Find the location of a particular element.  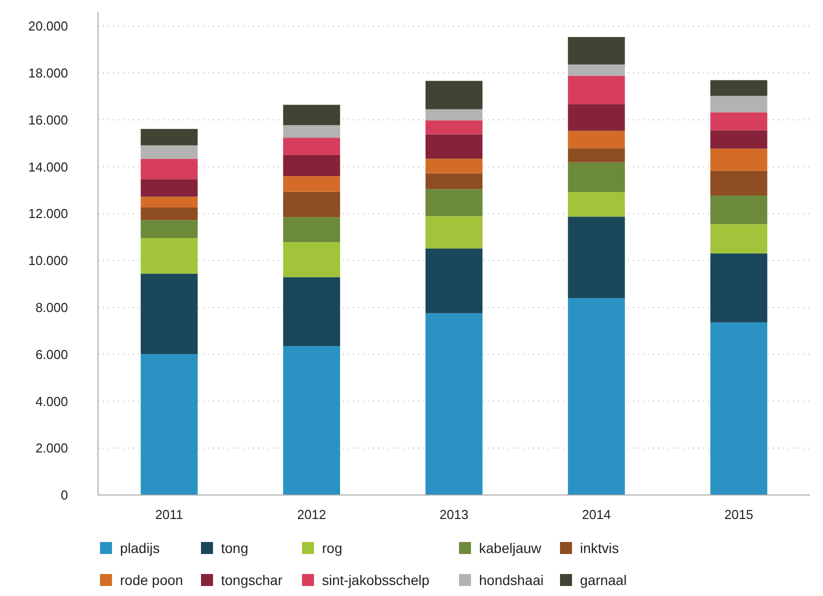

y-tick-label: 8.000 is located at coordinates (51, 307).